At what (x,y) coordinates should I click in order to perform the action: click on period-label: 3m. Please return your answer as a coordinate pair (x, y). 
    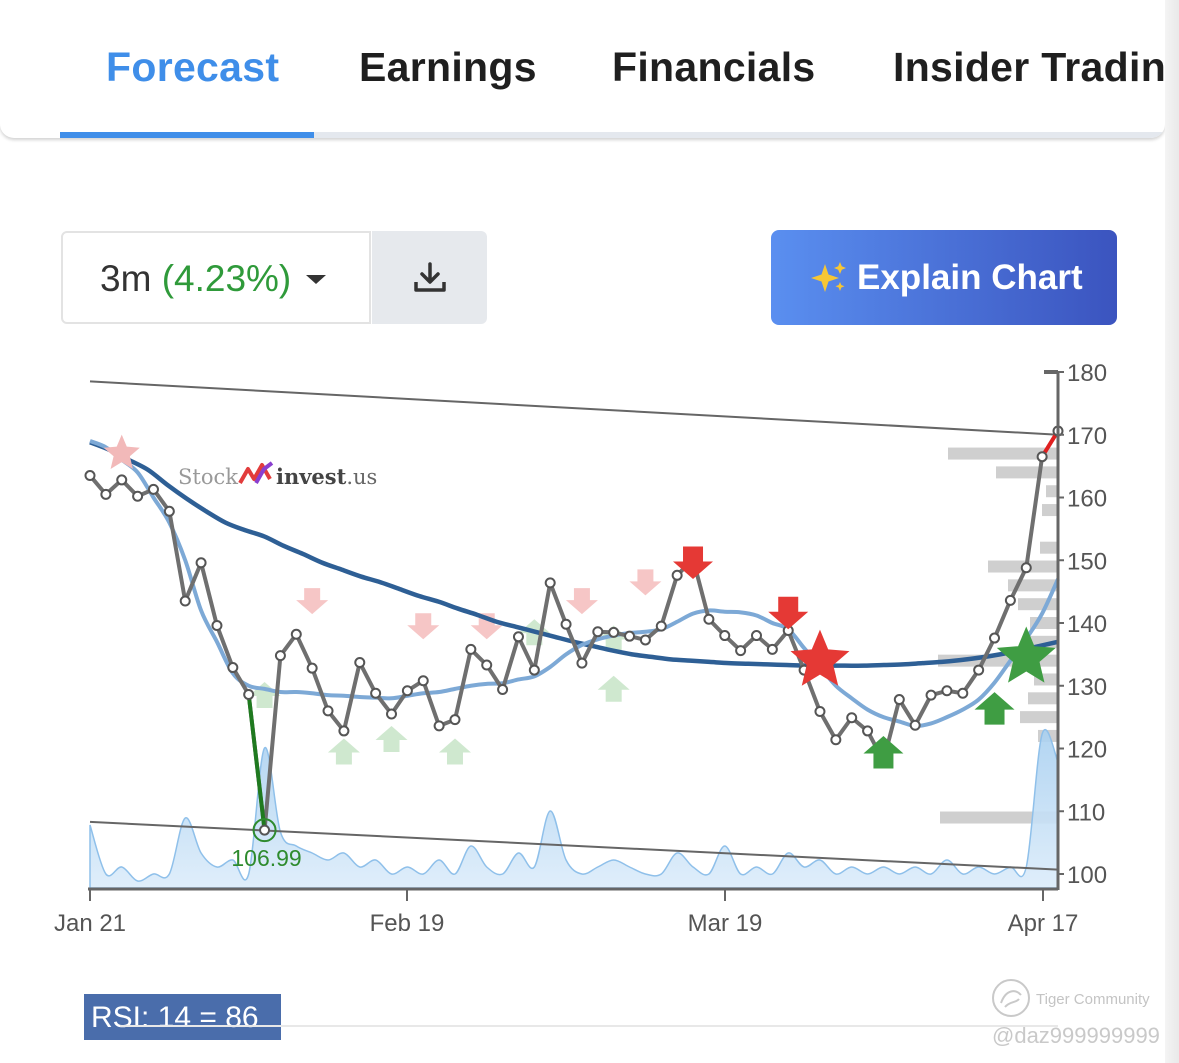
    Looking at the image, I should click on (126, 278).